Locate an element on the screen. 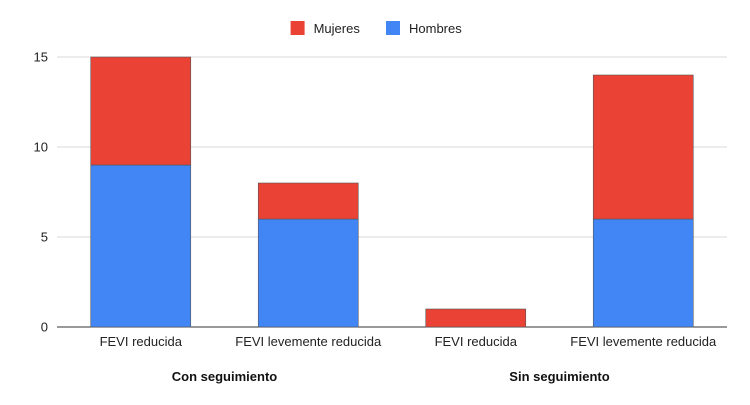 The height and width of the screenshot is (405, 750). group-labels: Con seguimiento Sin seguimiento is located at coordinates (391, 376).